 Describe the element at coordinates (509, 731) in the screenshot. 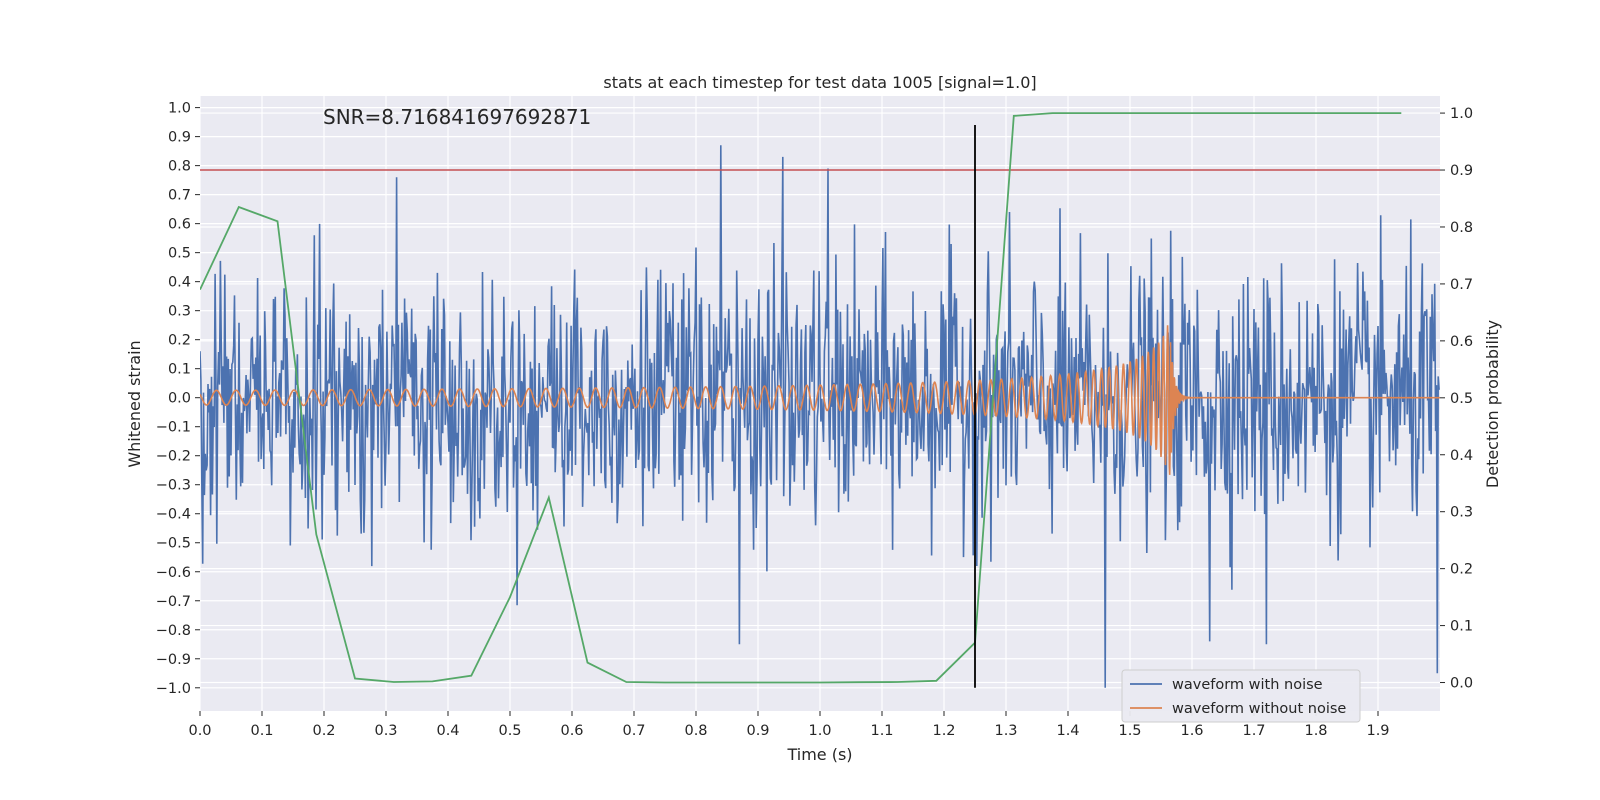

I see `x-tick-label: 0.5` at that location.